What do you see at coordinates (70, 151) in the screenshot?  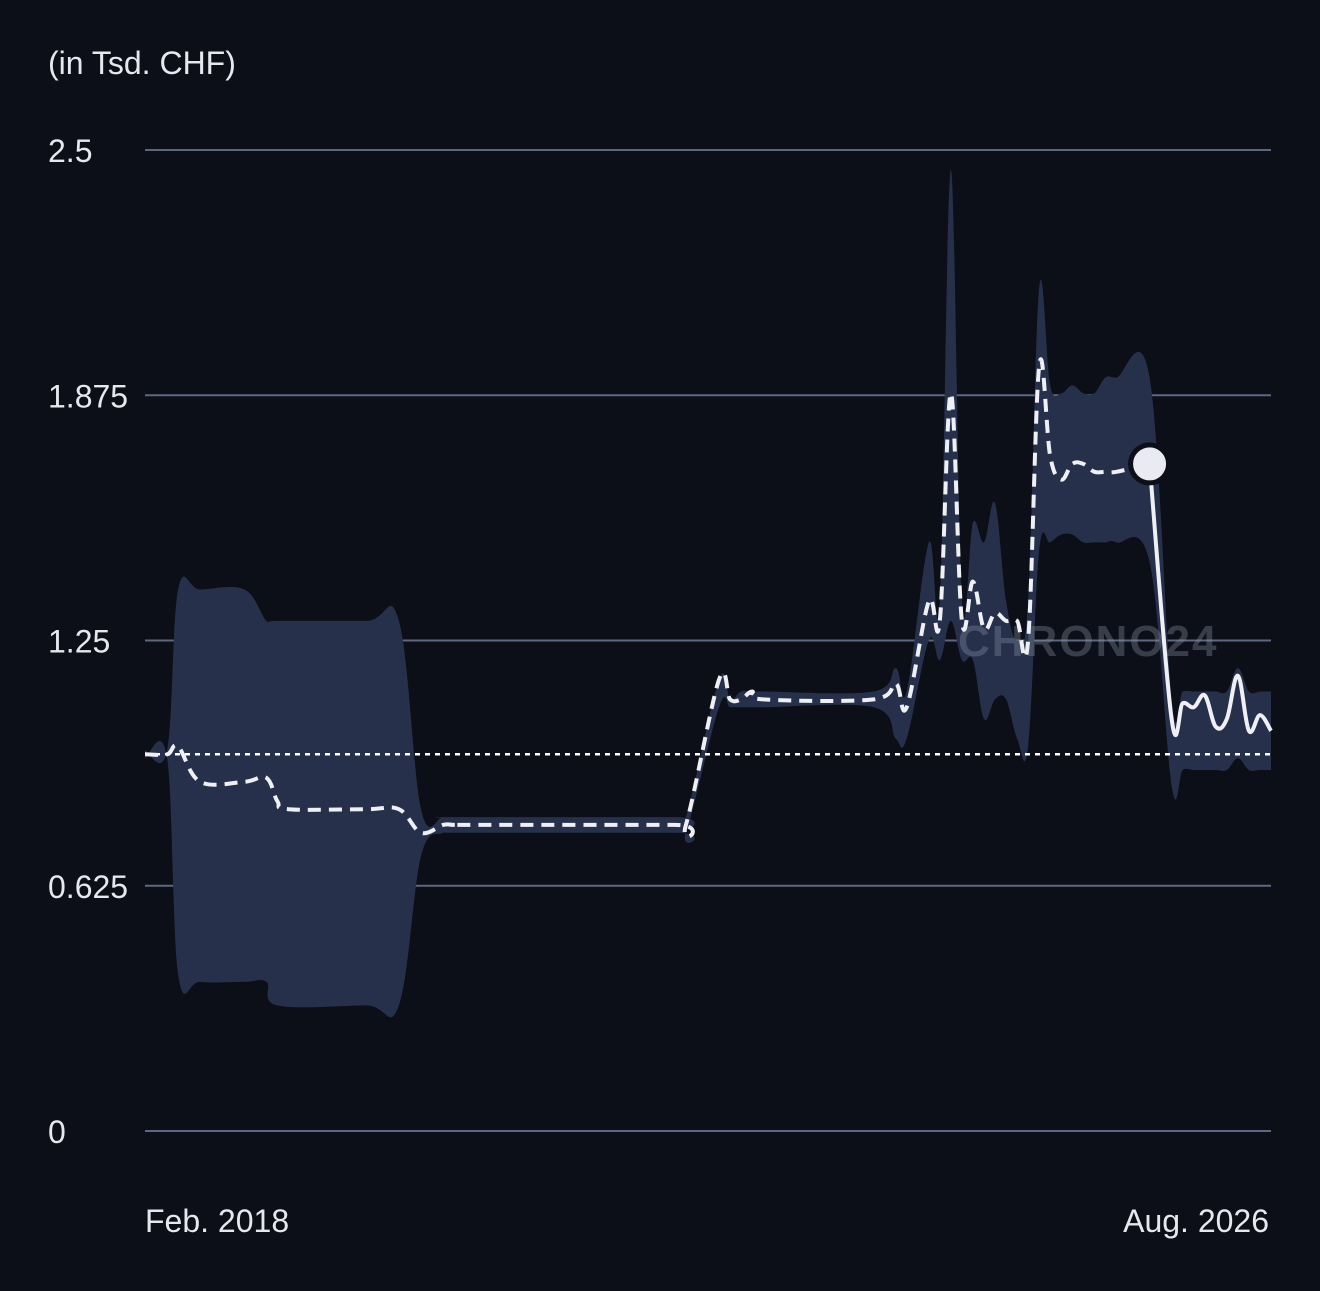 I see `y-tick-label: 2.5` at bounding box center [70, 151].